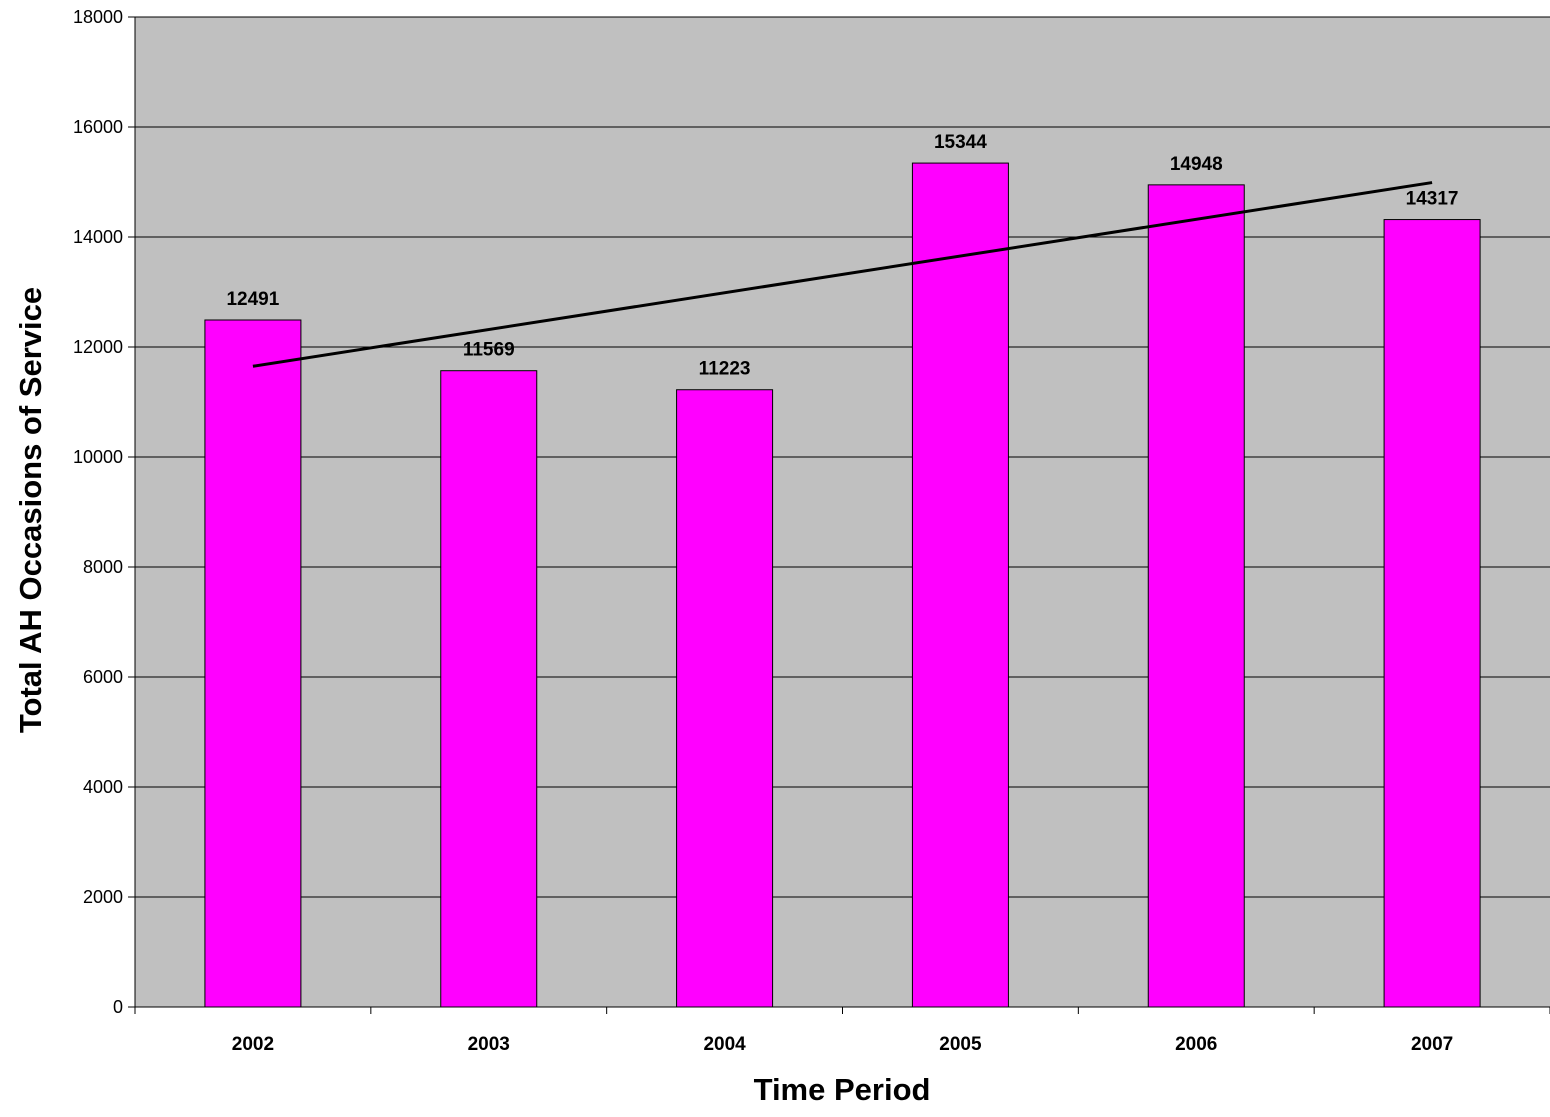  Describe the element at coordinates (103, 567) in the screenshot. I see `y-tick-label: 8000` at that location.